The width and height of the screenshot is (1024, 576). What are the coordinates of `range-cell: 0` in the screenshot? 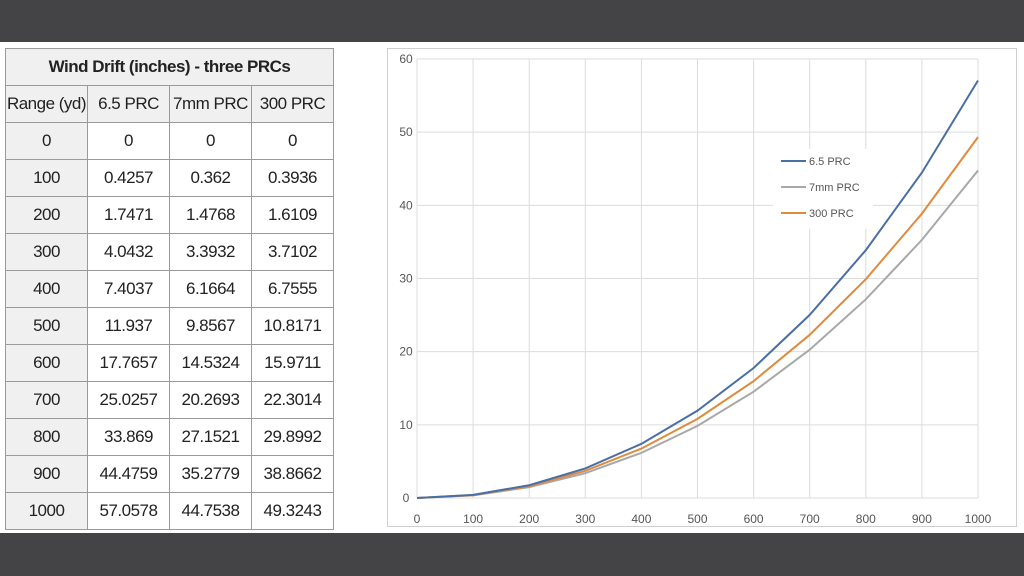 It's located at (46, 141).